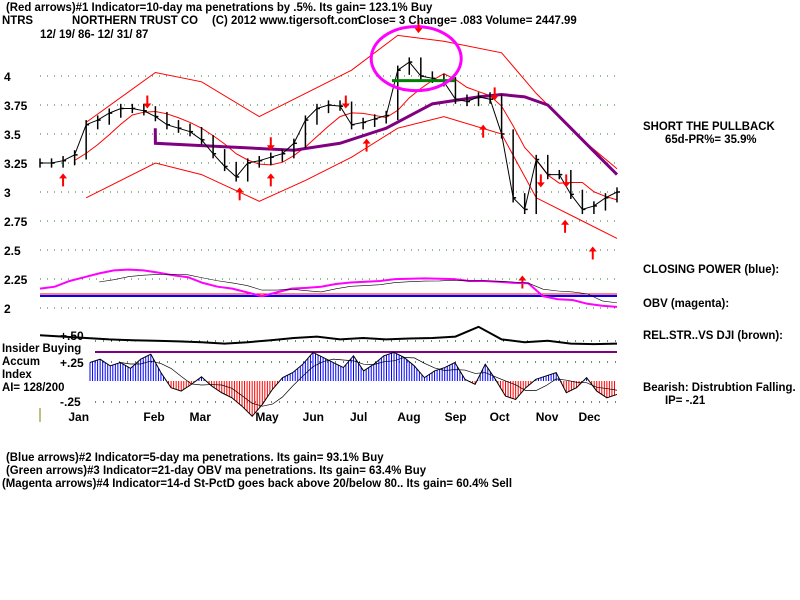  Describe the element at coordinates (78, 417) in the screenshot. I see `x-tick-label: Jan` at that location.